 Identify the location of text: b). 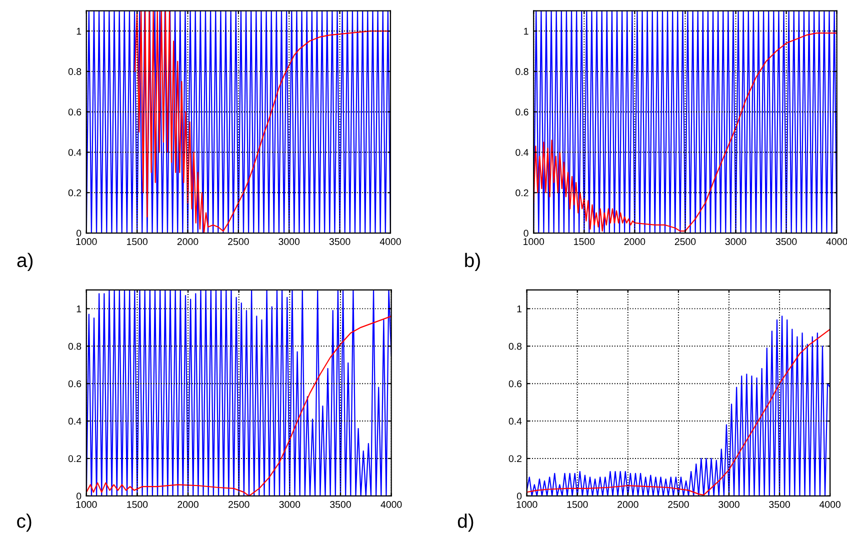
(472, 261).